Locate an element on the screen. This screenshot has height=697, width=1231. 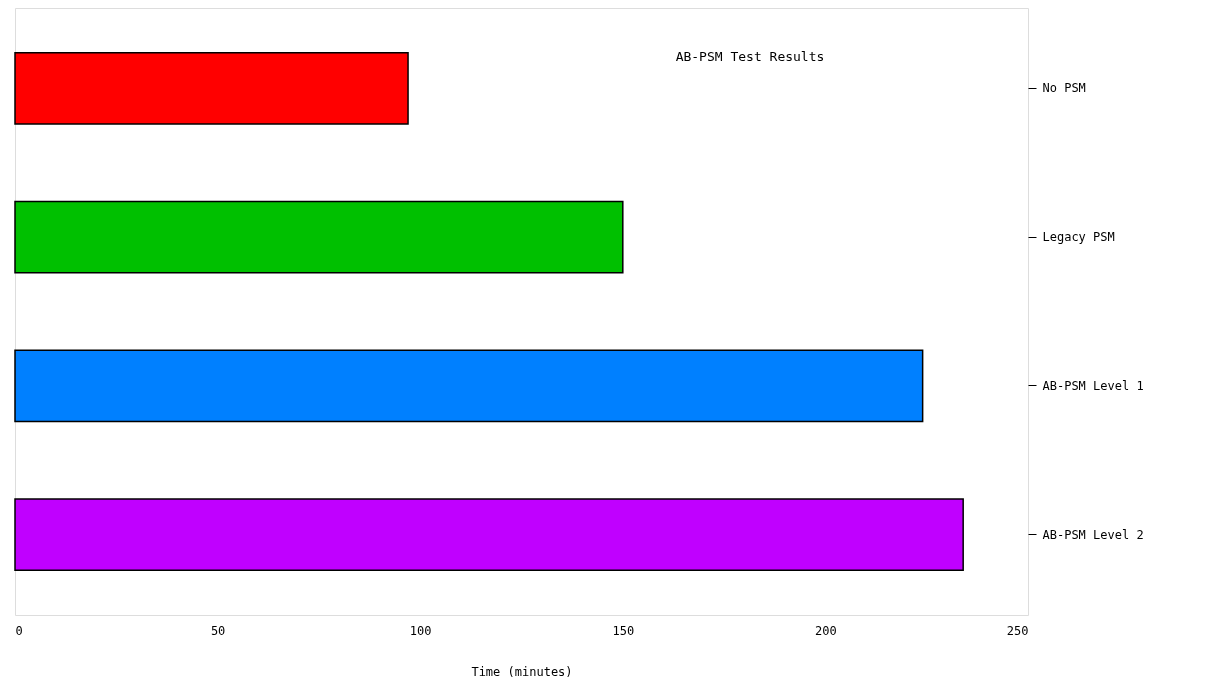
x-tick-label: 0 is located at coordinates (19, 630).